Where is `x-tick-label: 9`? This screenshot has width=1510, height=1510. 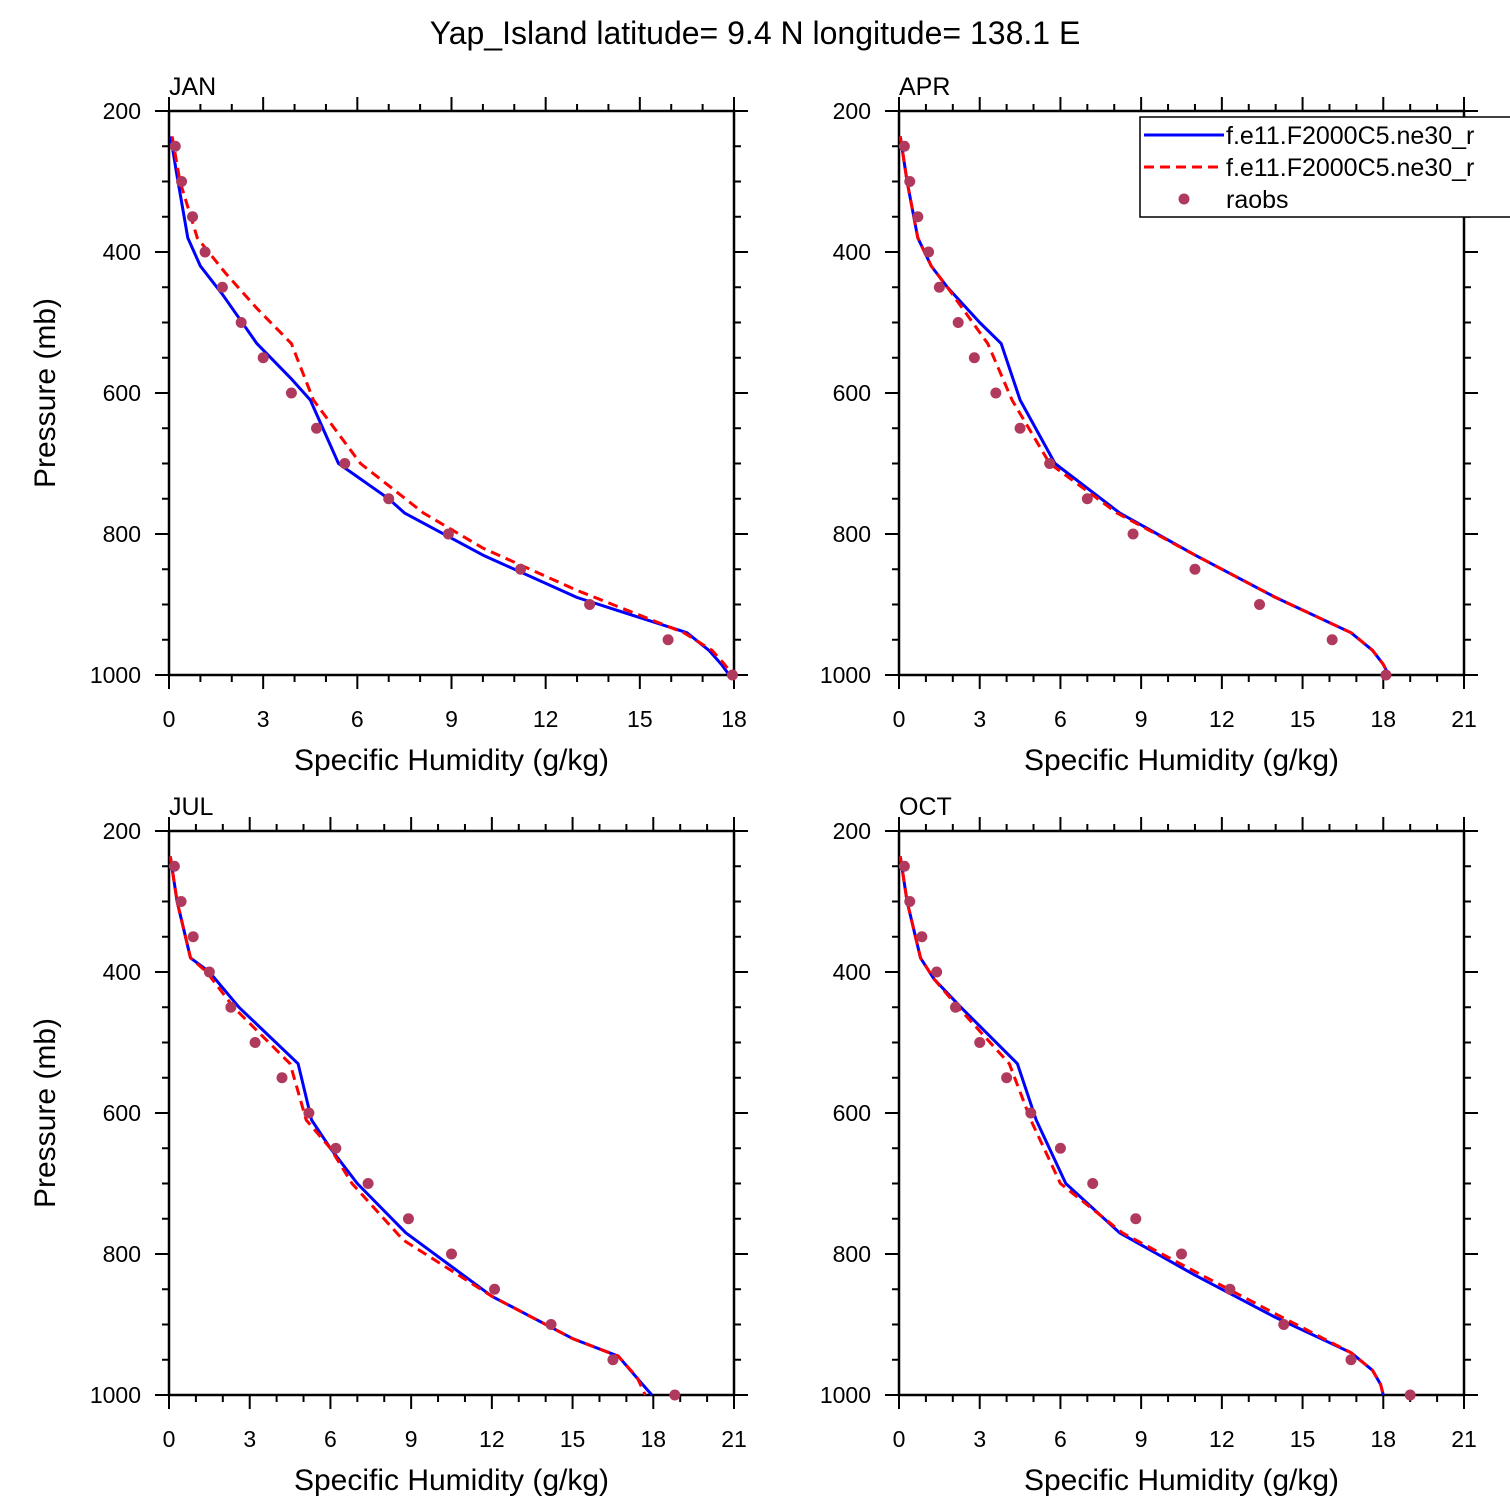
x-tick-label: 9 is located at coordinates (1141, 1439).